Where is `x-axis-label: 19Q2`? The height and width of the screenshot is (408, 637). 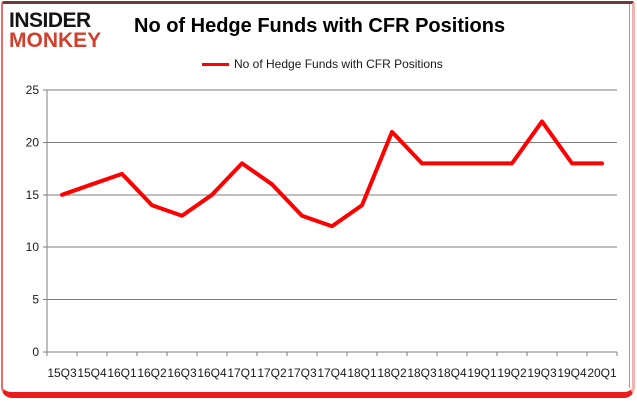 x-axis-label: 19Q2 is located at coordinates (512, 373).